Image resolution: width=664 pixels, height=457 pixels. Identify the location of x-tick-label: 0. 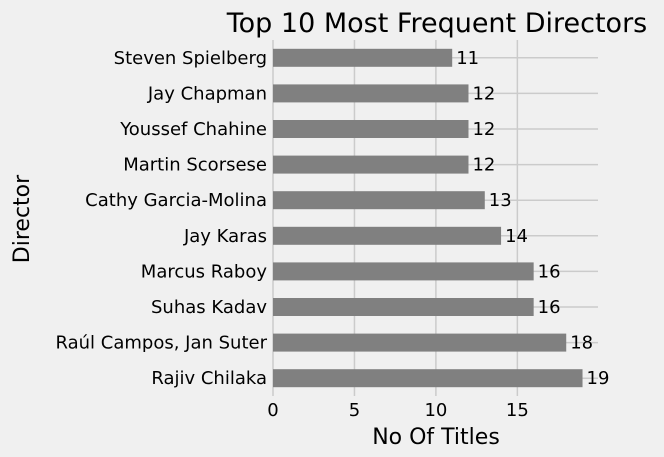
(272, 410).